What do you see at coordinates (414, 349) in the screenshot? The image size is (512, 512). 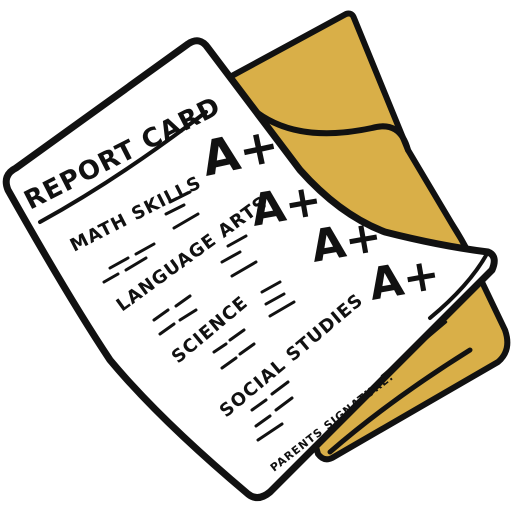 I see `signature-line` at bounding box center [414, 349].